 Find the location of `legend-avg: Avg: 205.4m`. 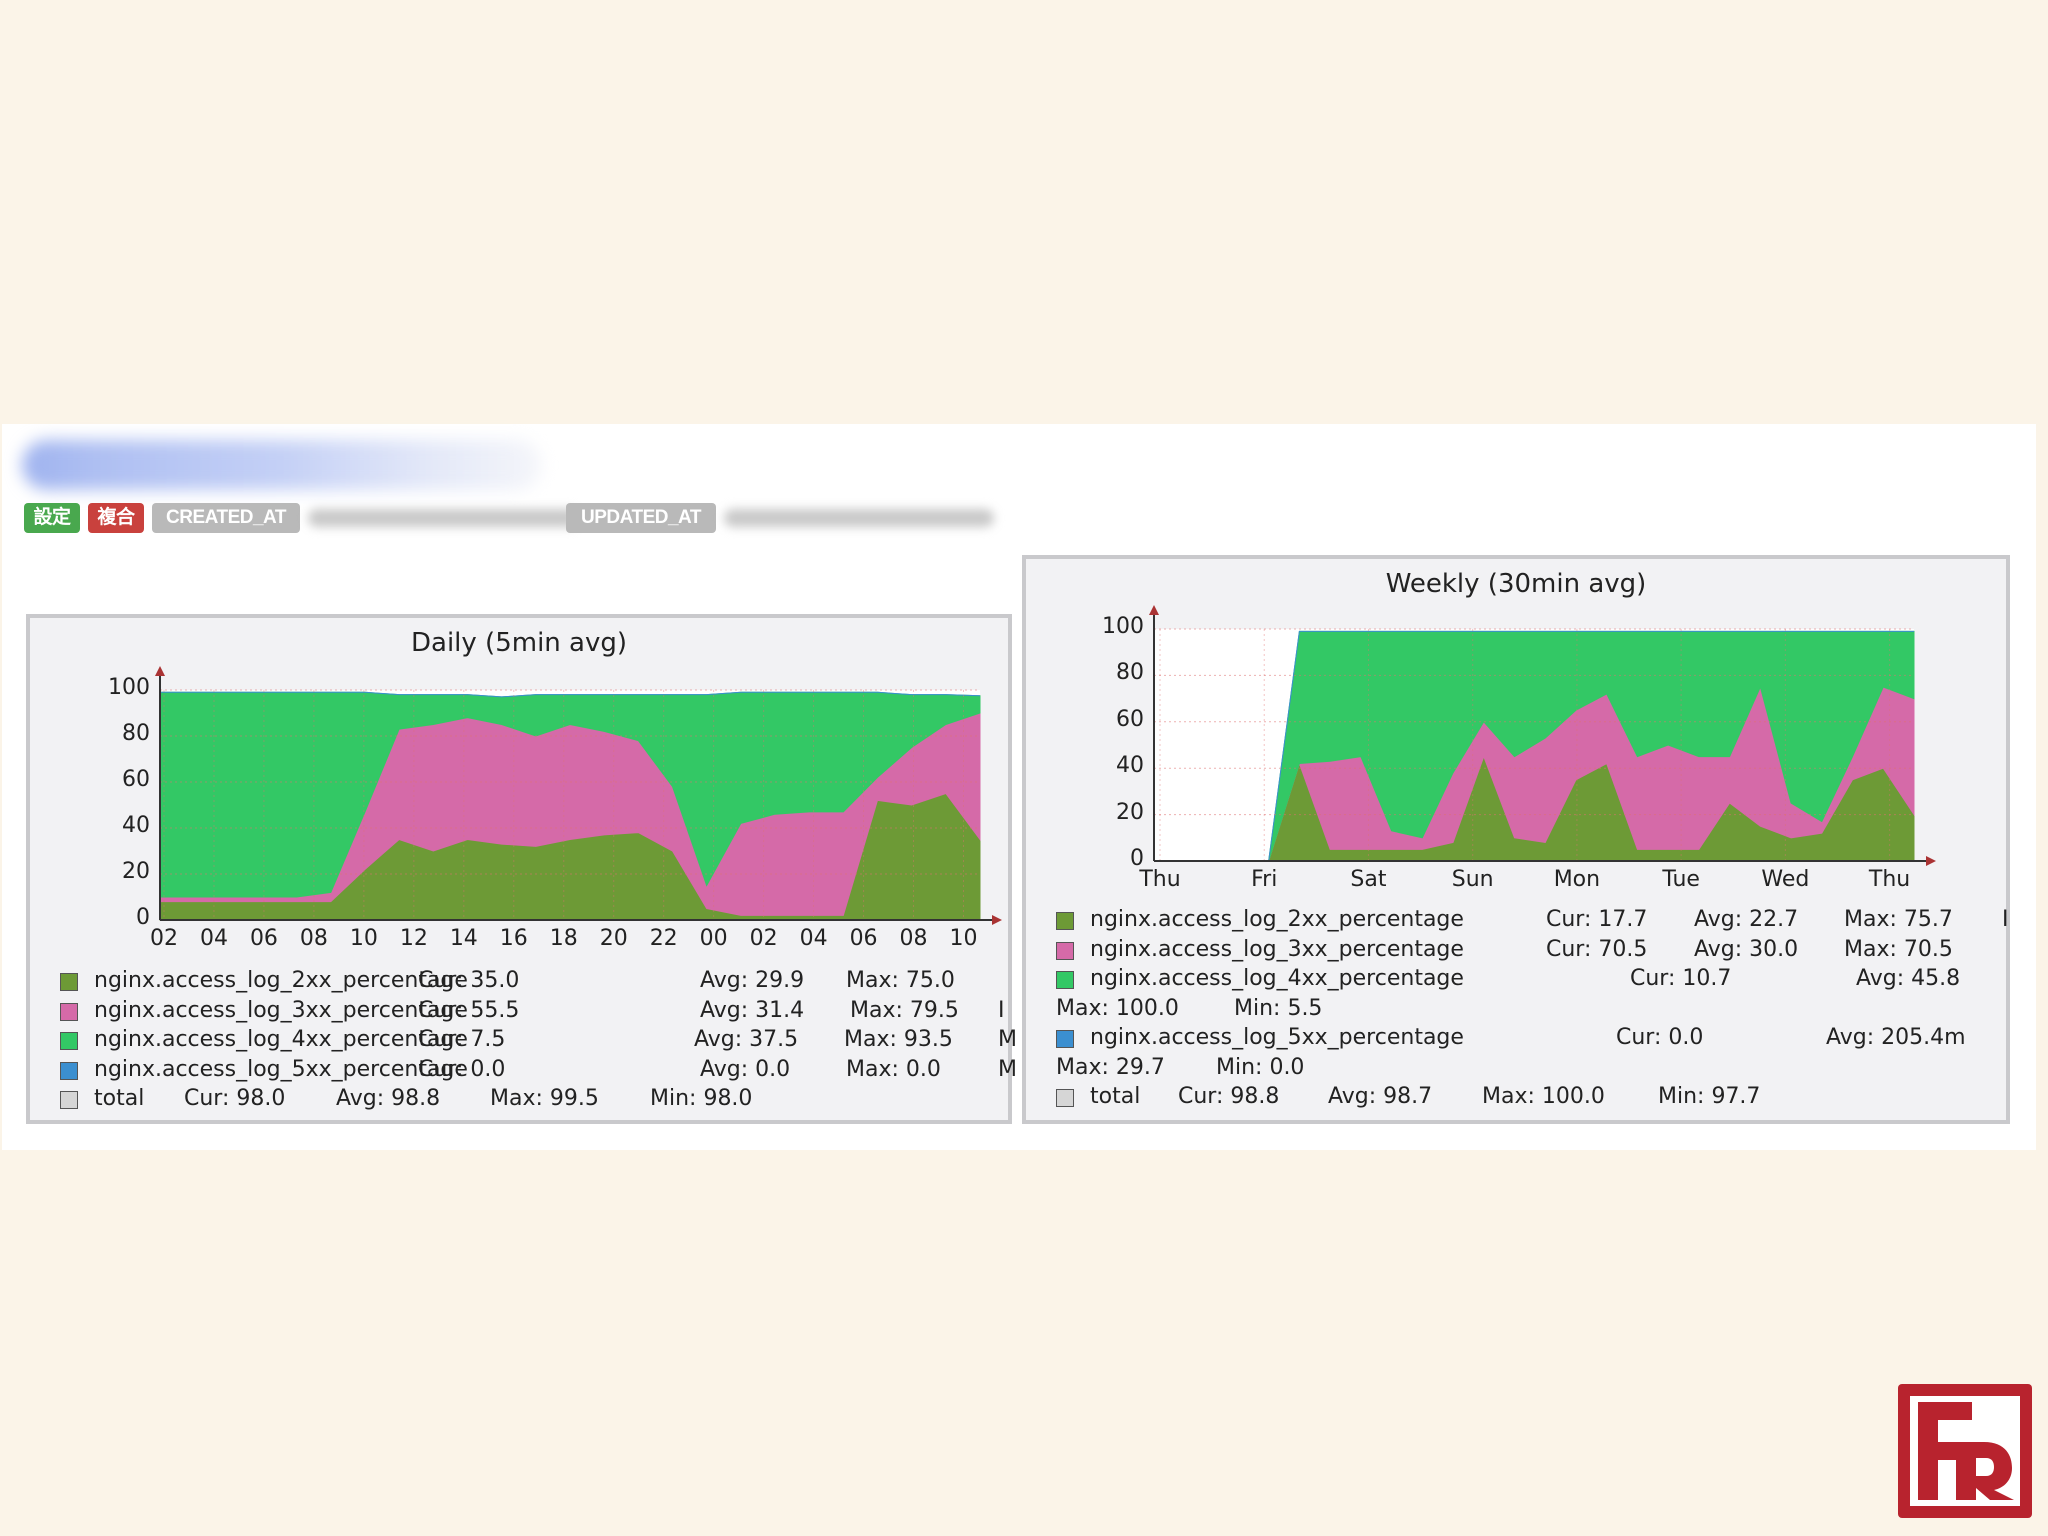

legend-avg: Avg: 205.4m is located at coordinates (1896, 1037).